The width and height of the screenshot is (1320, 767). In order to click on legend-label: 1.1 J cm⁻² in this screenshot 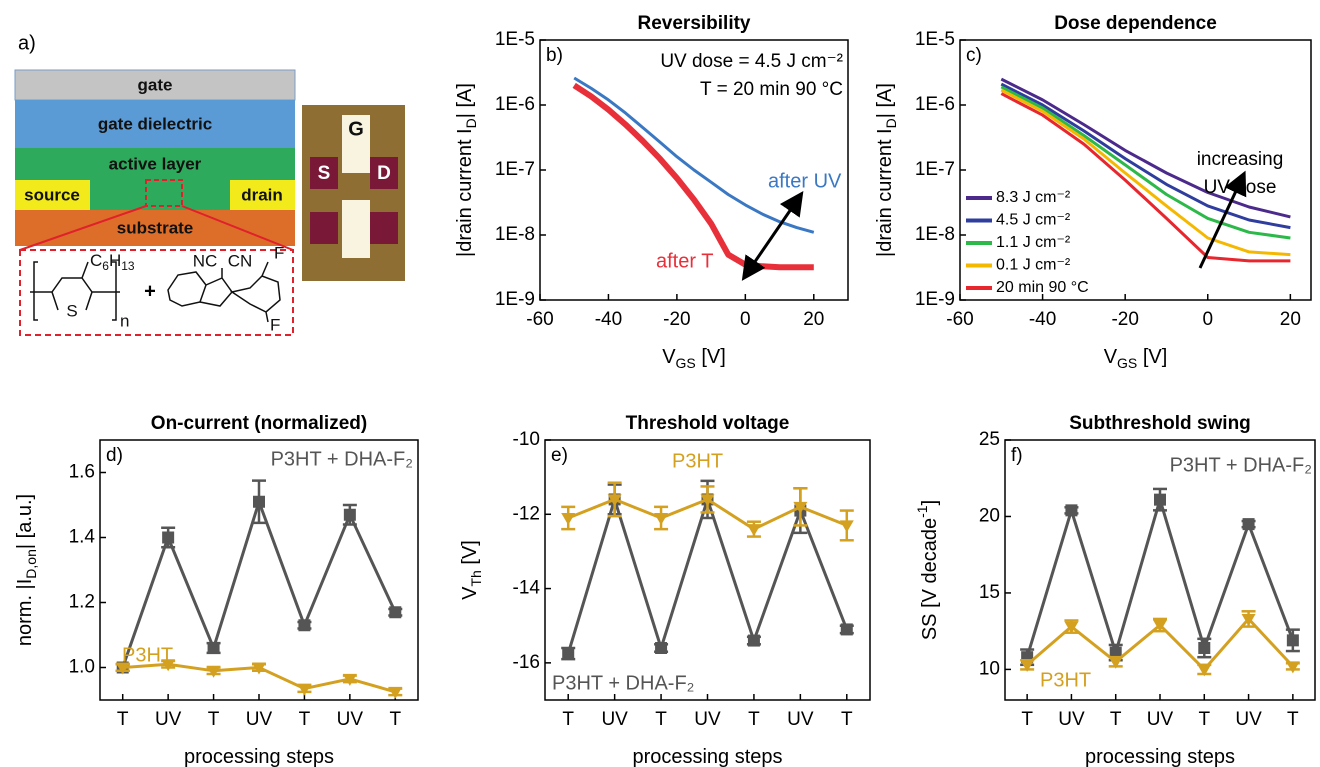, I will do `click(1033, 242)`.